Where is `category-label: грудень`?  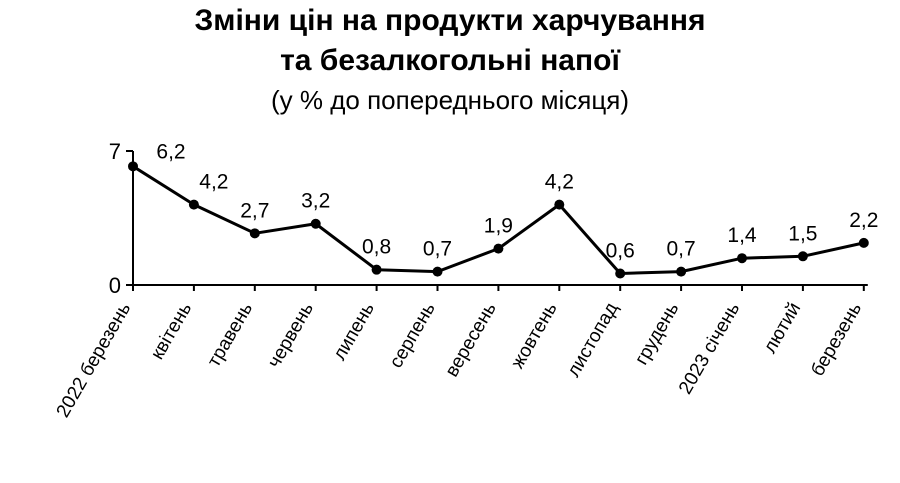
category-label: грудень is located at coordinates (657, 334).